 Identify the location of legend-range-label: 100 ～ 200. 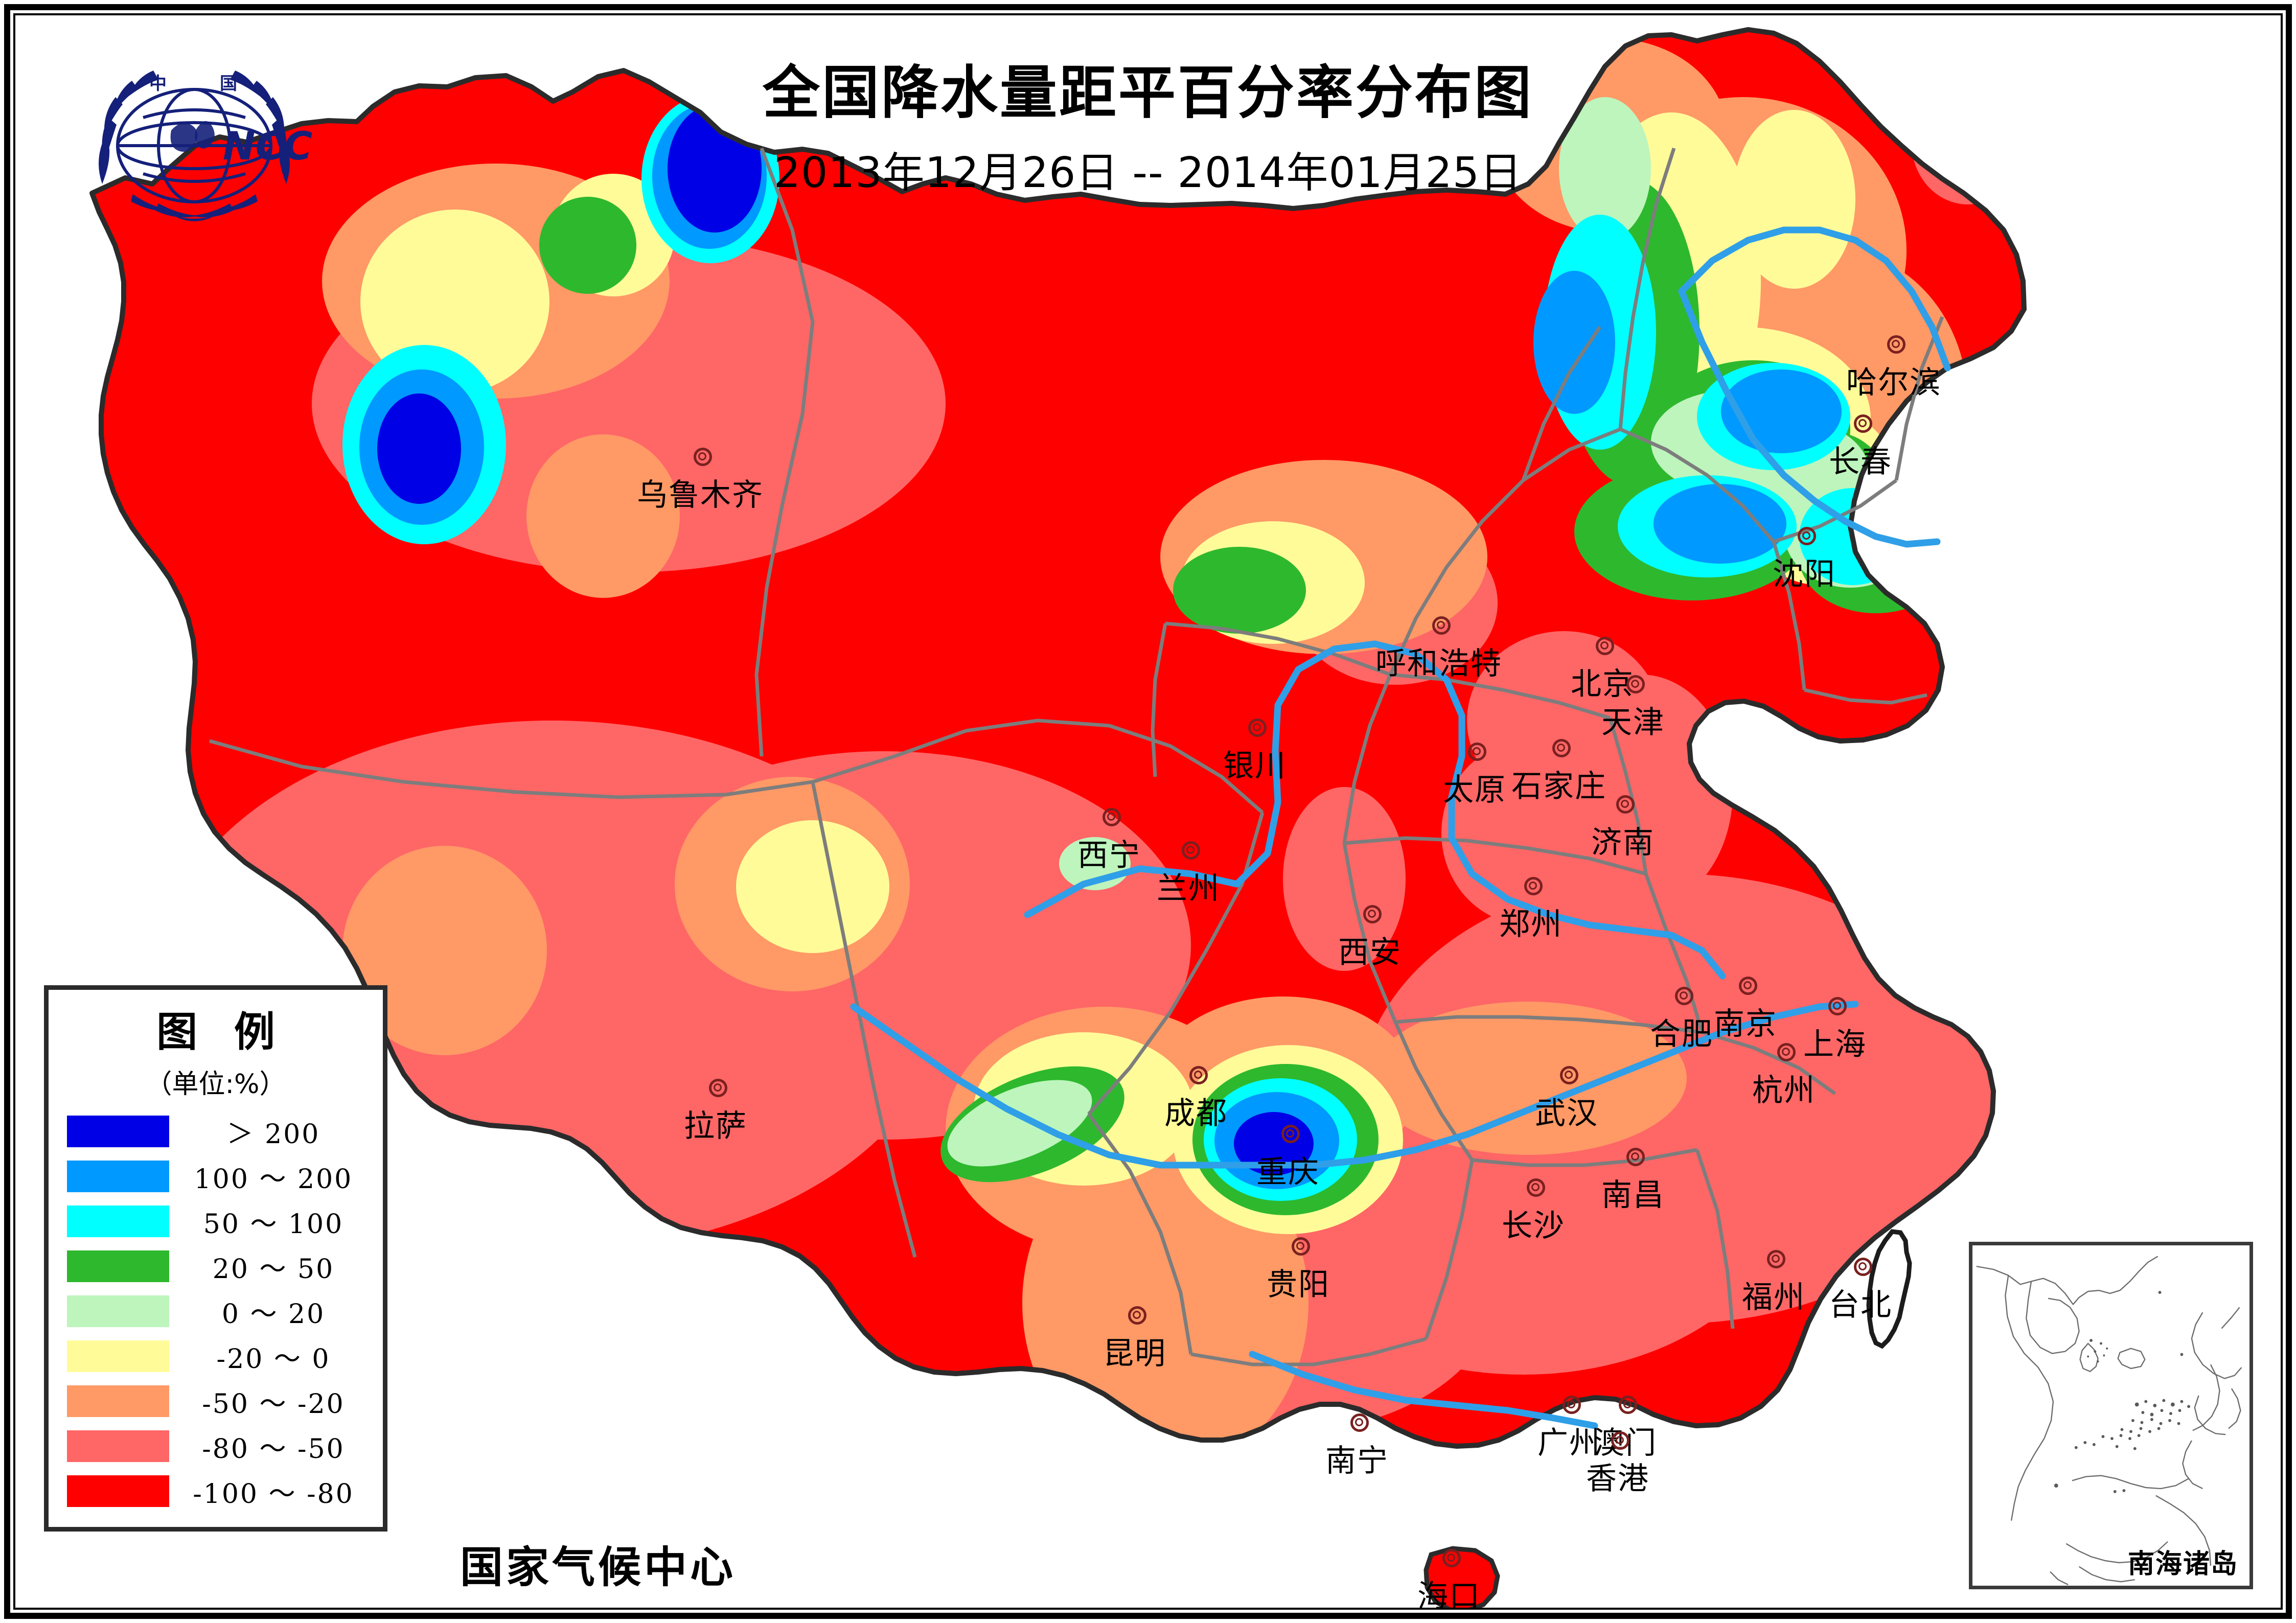
(273, 1179).